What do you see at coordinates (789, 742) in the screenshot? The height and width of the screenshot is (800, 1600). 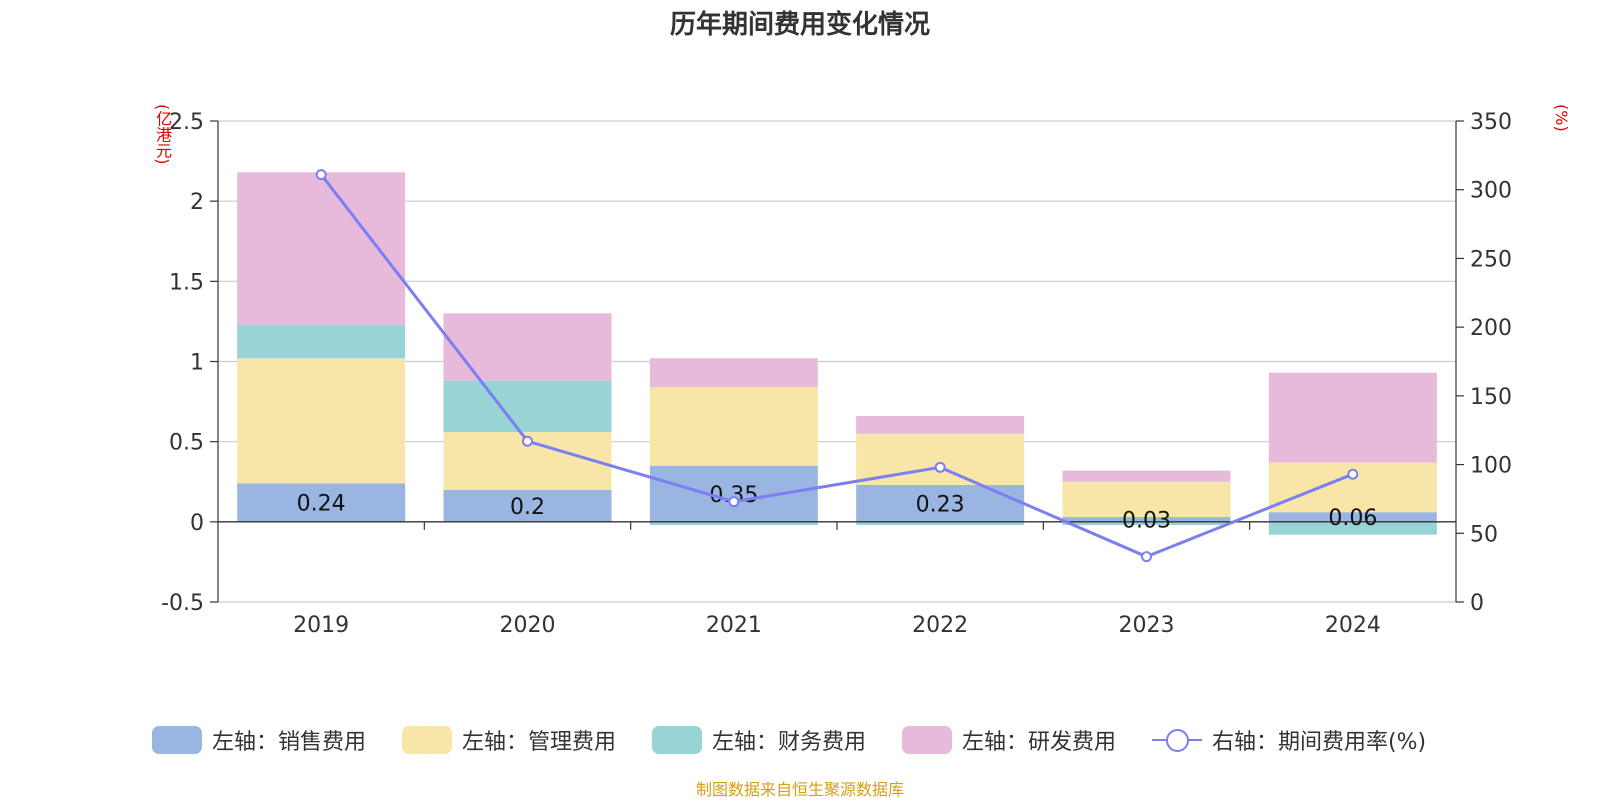 I see `legend-label-finance: 左轴：财务费用` at bounding box center [789, 742].